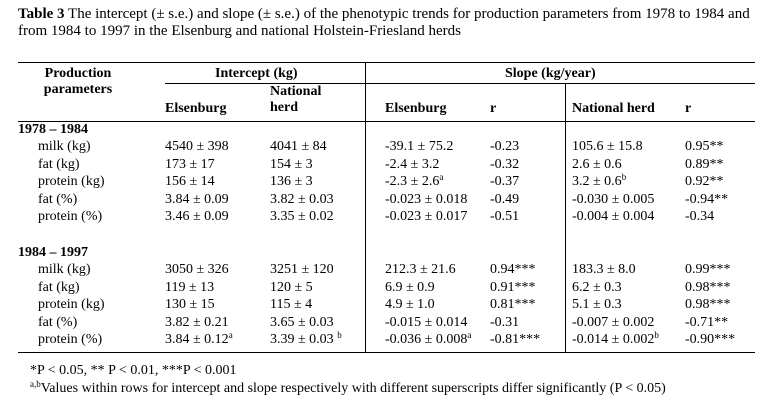  What do you see at coordinates (190, 164) in the screenshot?
I see `cell: 173 ± 17` at bounding box center [190, 164].